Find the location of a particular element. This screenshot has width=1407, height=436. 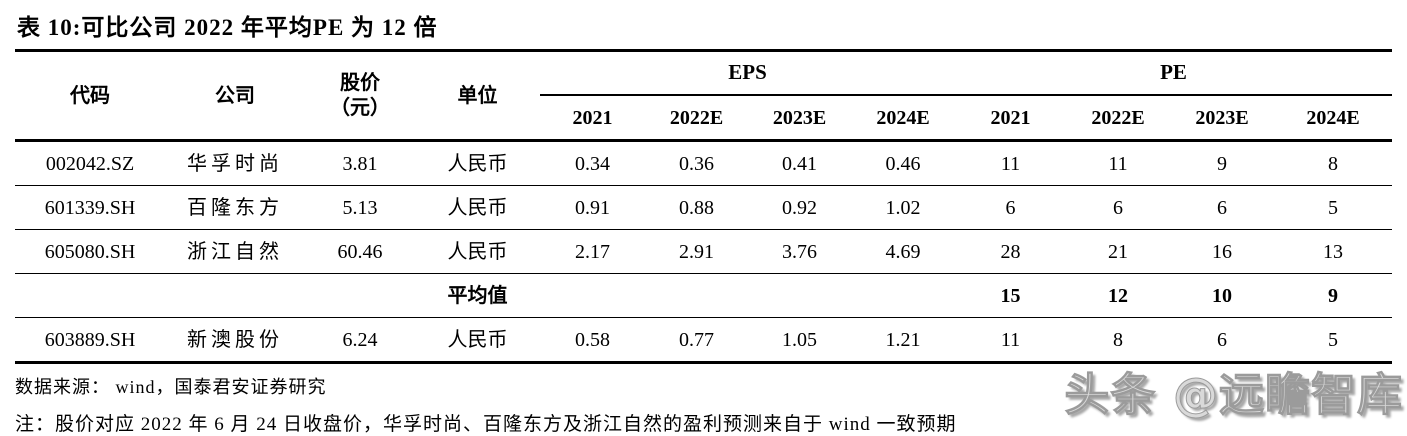

cell-eps-2021: 0.91 is located at coordinates (592, 207).